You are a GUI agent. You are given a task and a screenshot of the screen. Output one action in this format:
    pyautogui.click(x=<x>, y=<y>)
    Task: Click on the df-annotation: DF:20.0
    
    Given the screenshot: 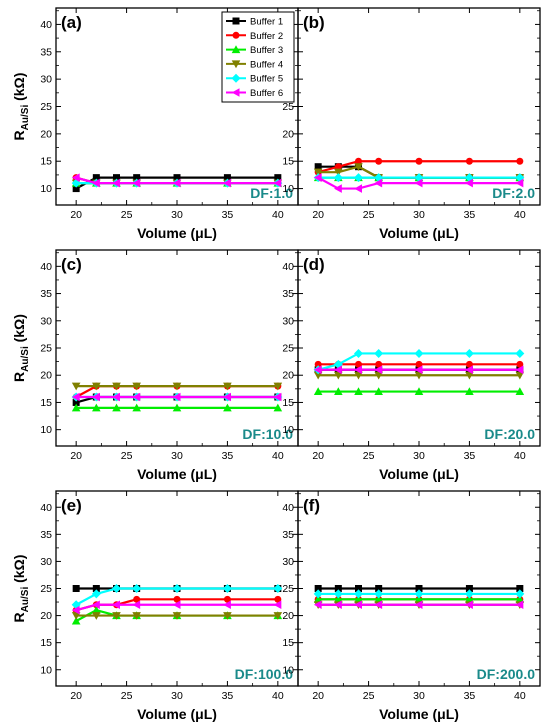 What is the action you would take?
    pyautogui.click(x=509, y=434)
    